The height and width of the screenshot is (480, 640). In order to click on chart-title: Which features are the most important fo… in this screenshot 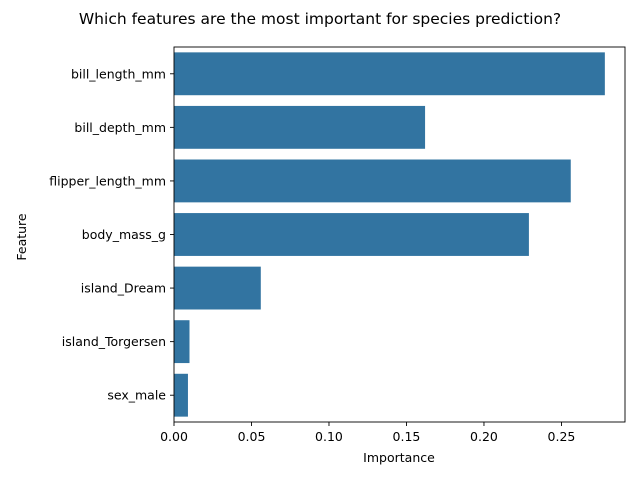, I will do `click(320, 19)`.